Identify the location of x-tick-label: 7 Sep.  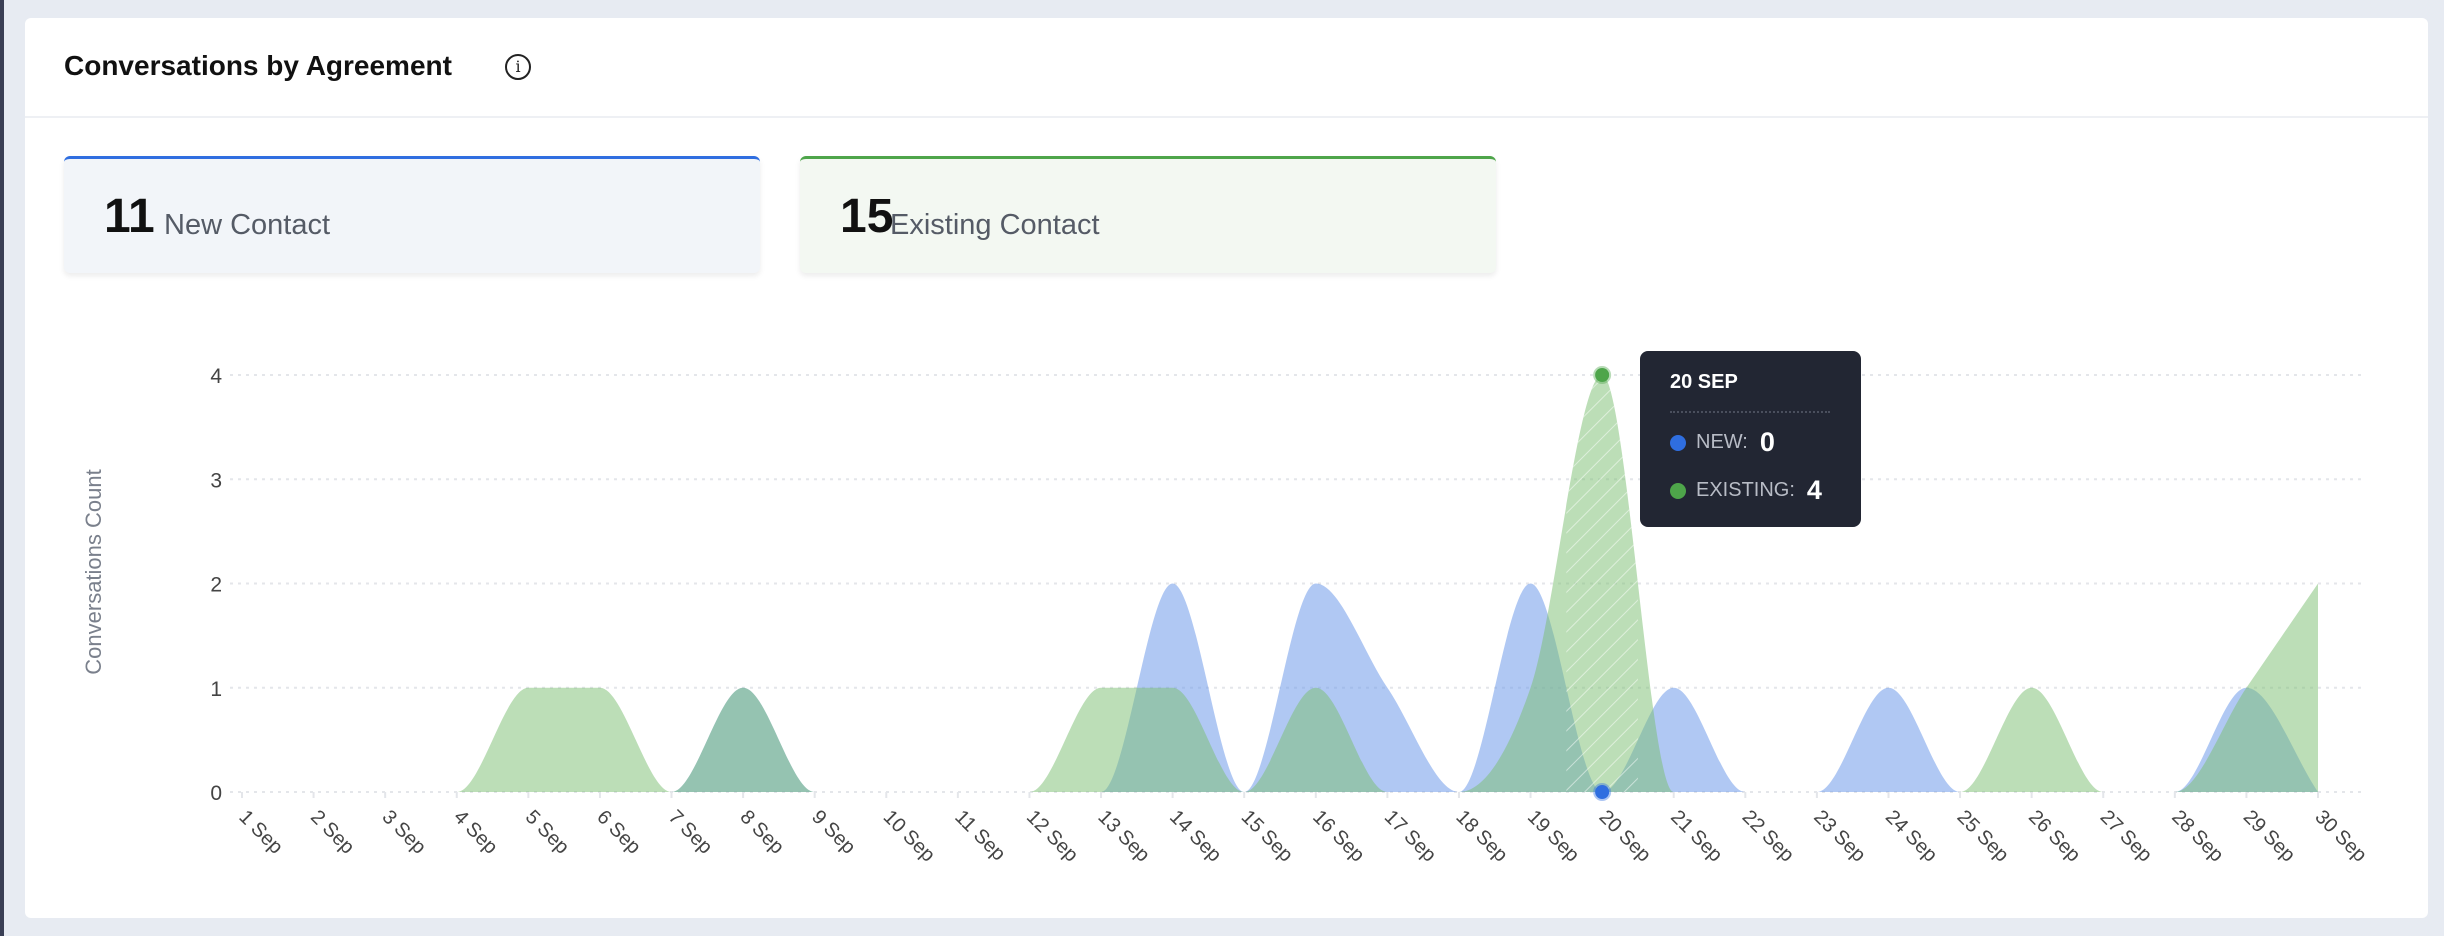
(690, 832).